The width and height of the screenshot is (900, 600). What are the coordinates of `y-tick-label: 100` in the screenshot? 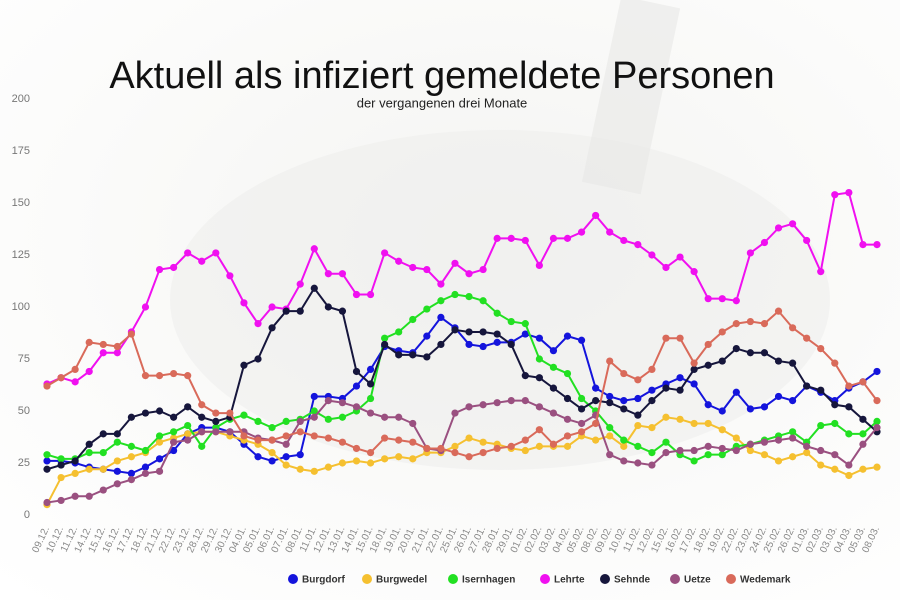 It's located at (21, 307).